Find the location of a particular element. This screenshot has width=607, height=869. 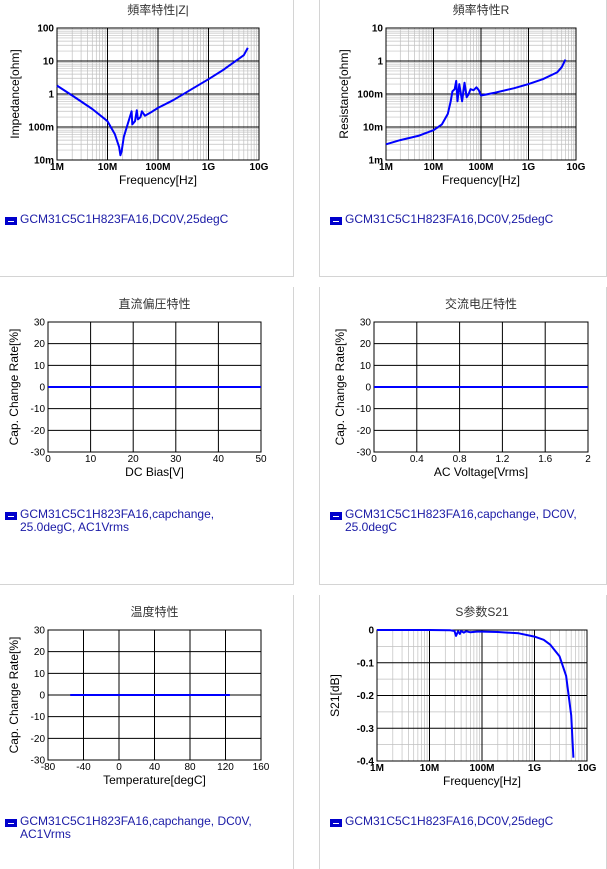

x-tick-label: 0.4 is located at coordinates (417, 459).